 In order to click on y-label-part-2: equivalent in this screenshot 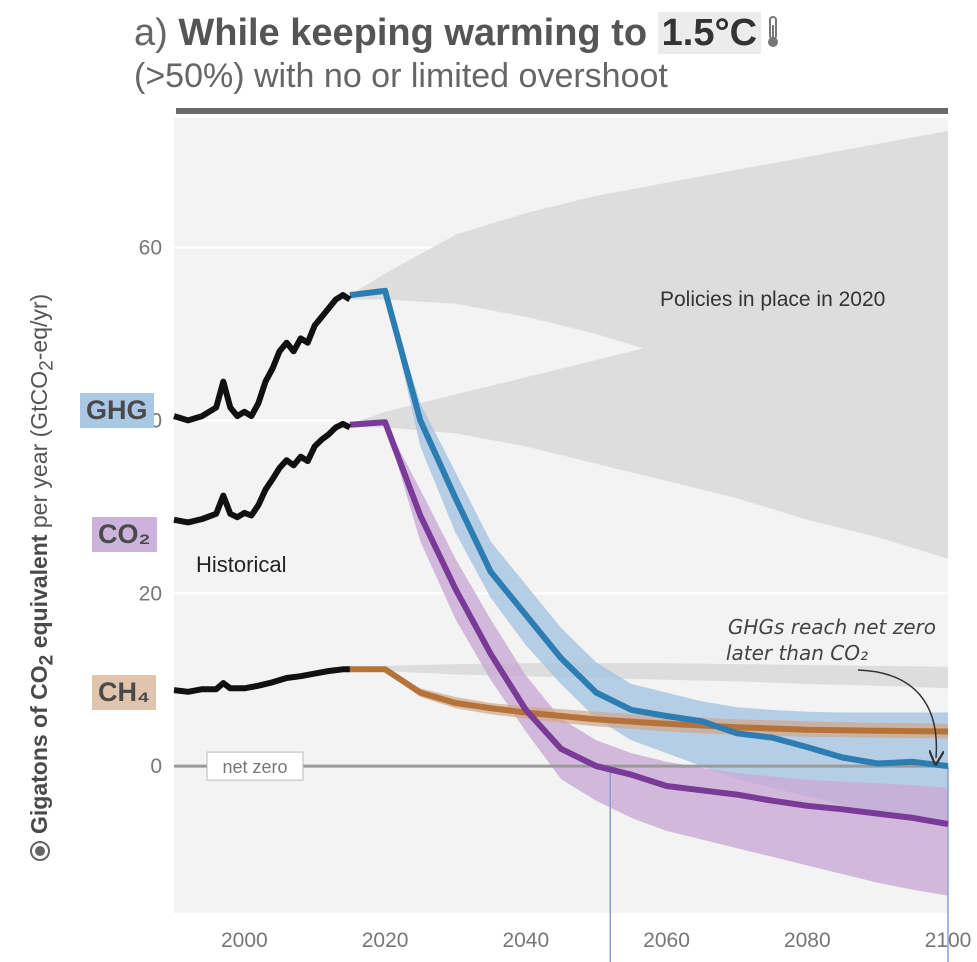, I will do `click(39, 594)`.